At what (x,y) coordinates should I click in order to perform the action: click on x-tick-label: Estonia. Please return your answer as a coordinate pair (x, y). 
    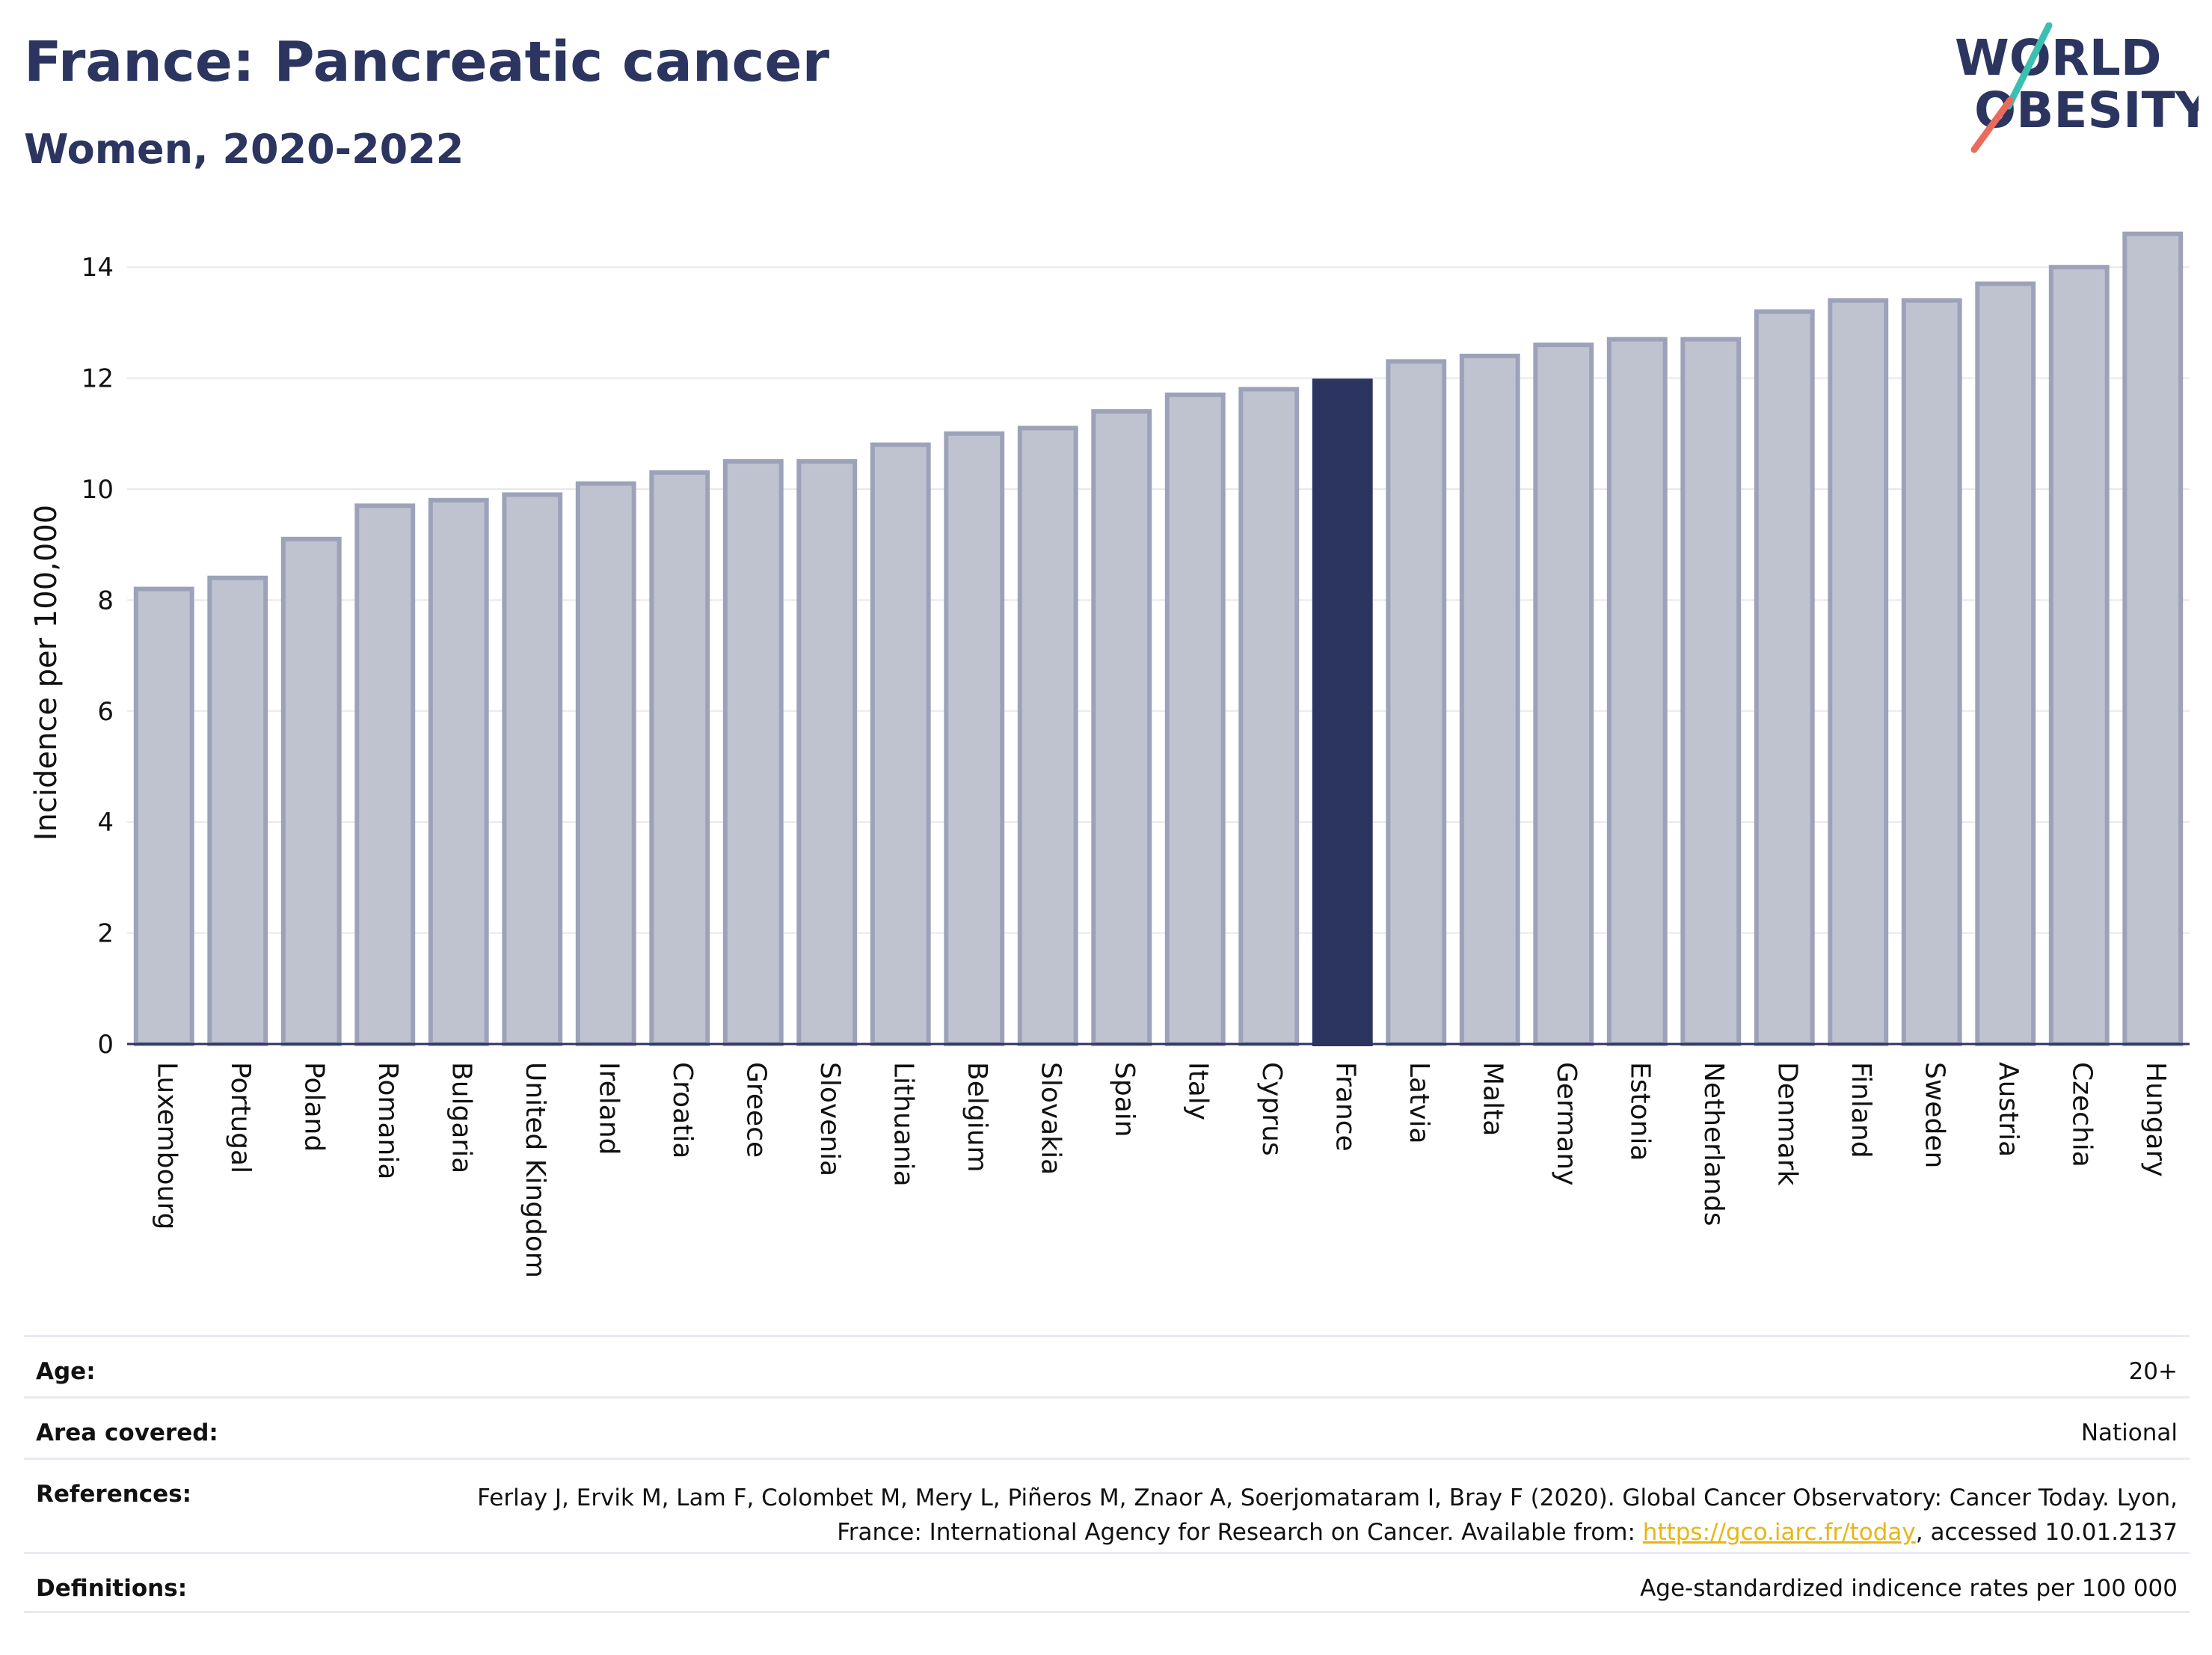
    Looking at the image, I should click on (1639, 1111).